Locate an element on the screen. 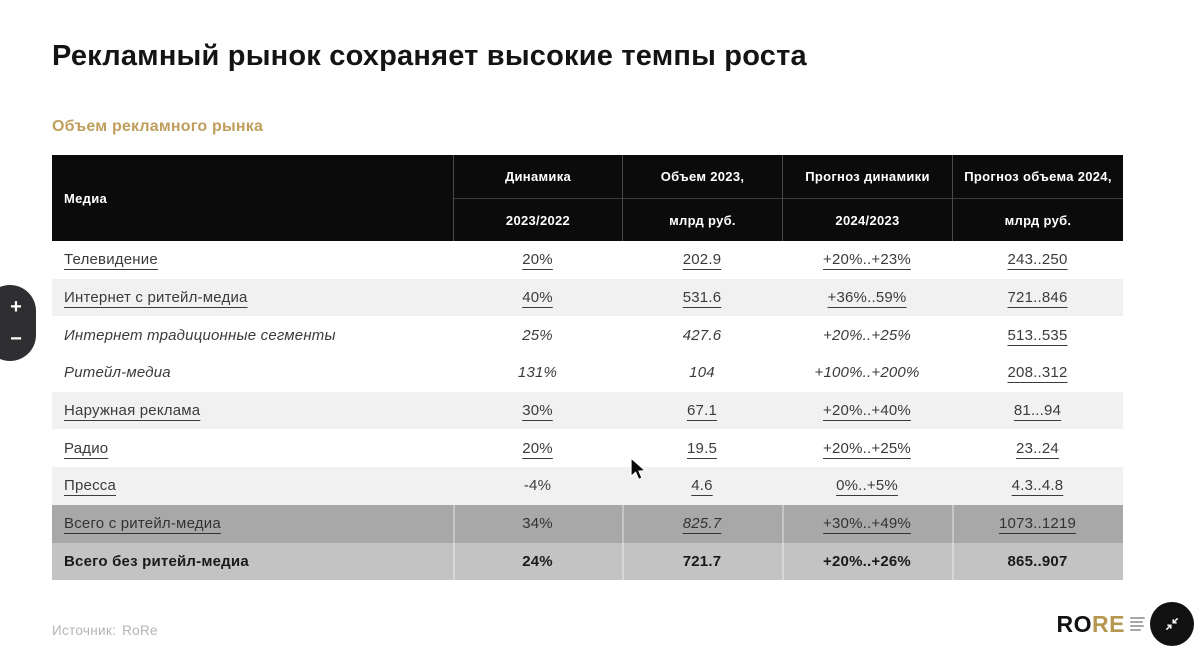  cell: 825.7 is located at coordinates (702, 524).